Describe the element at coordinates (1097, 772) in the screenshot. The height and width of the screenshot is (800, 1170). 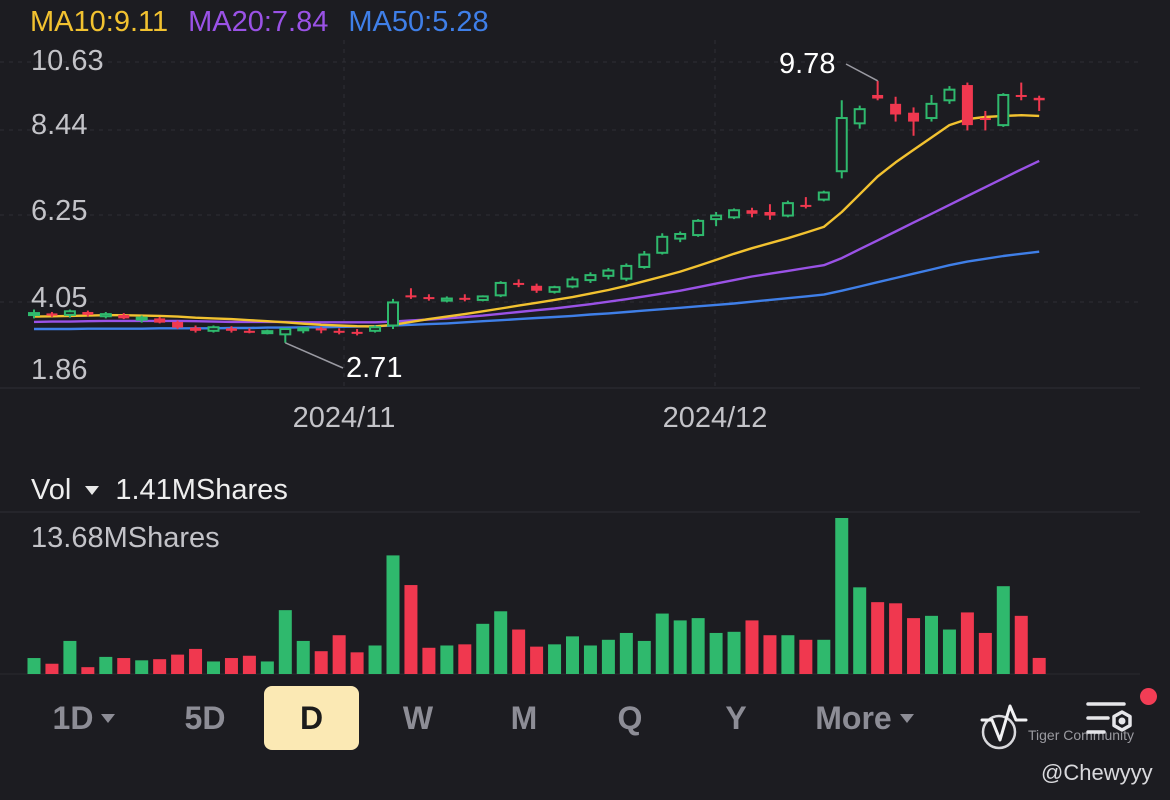
I see `watermark-handle: @Chewyyy` at that location.